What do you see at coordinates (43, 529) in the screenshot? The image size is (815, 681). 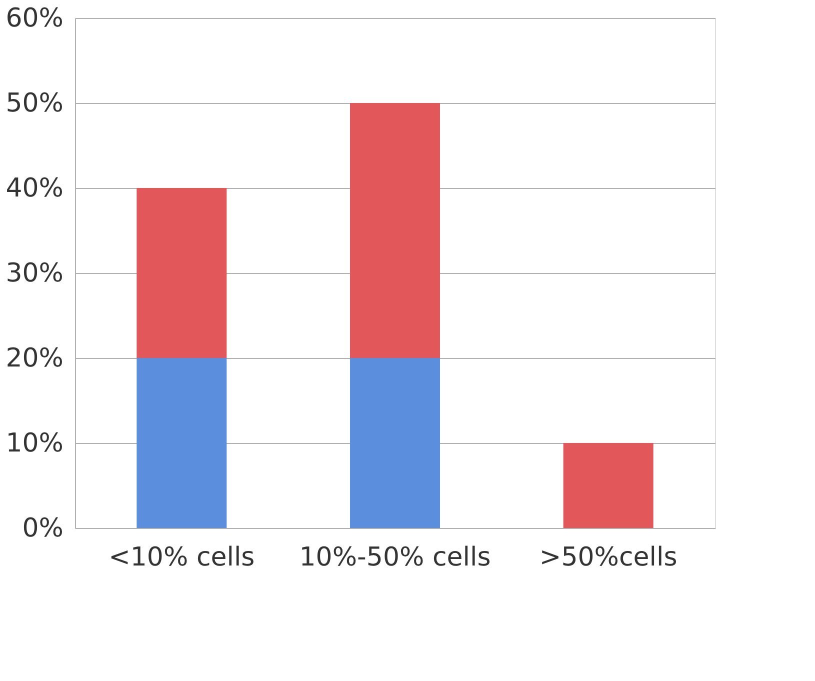 I see `y-tick-label: 0%` at bounding box center [43, 529].